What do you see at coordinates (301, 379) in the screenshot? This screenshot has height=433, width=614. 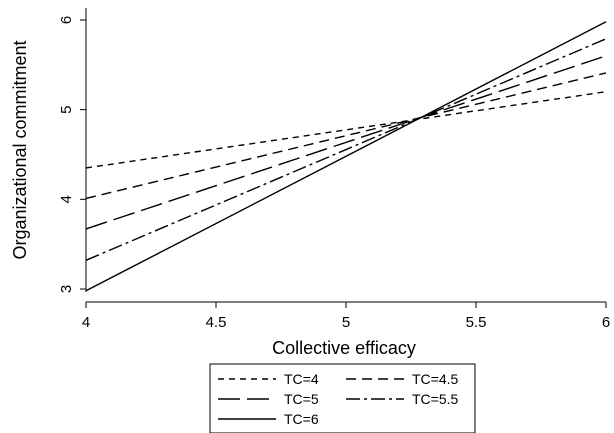 I see `legend-label: TC=4` at bounding box center [301, 379].